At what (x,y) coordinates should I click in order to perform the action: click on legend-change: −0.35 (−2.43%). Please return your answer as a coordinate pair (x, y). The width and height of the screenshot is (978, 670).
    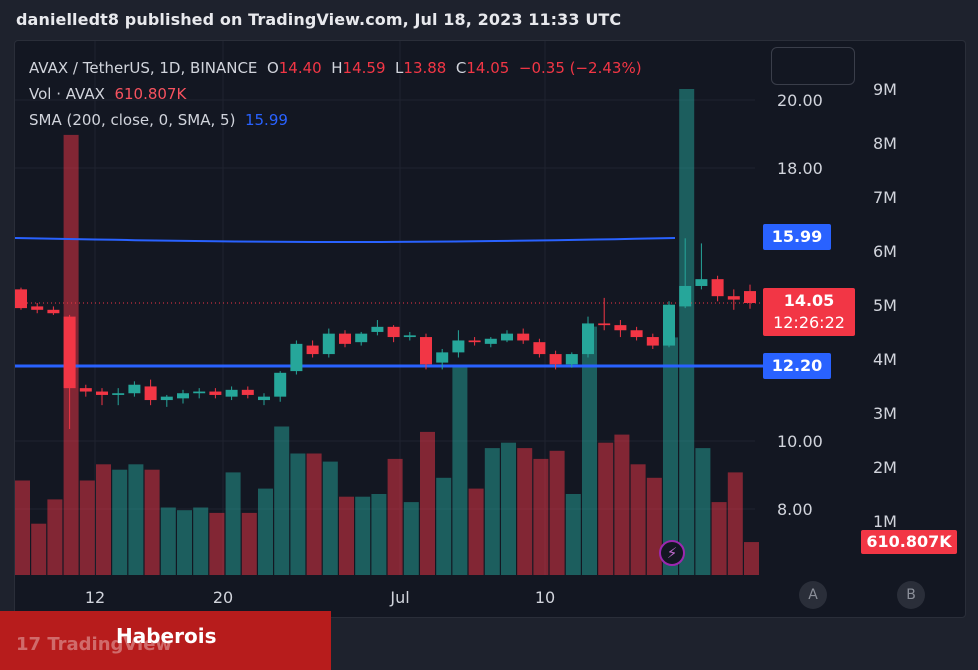
    Looking at the image, I should click on (580, 68).